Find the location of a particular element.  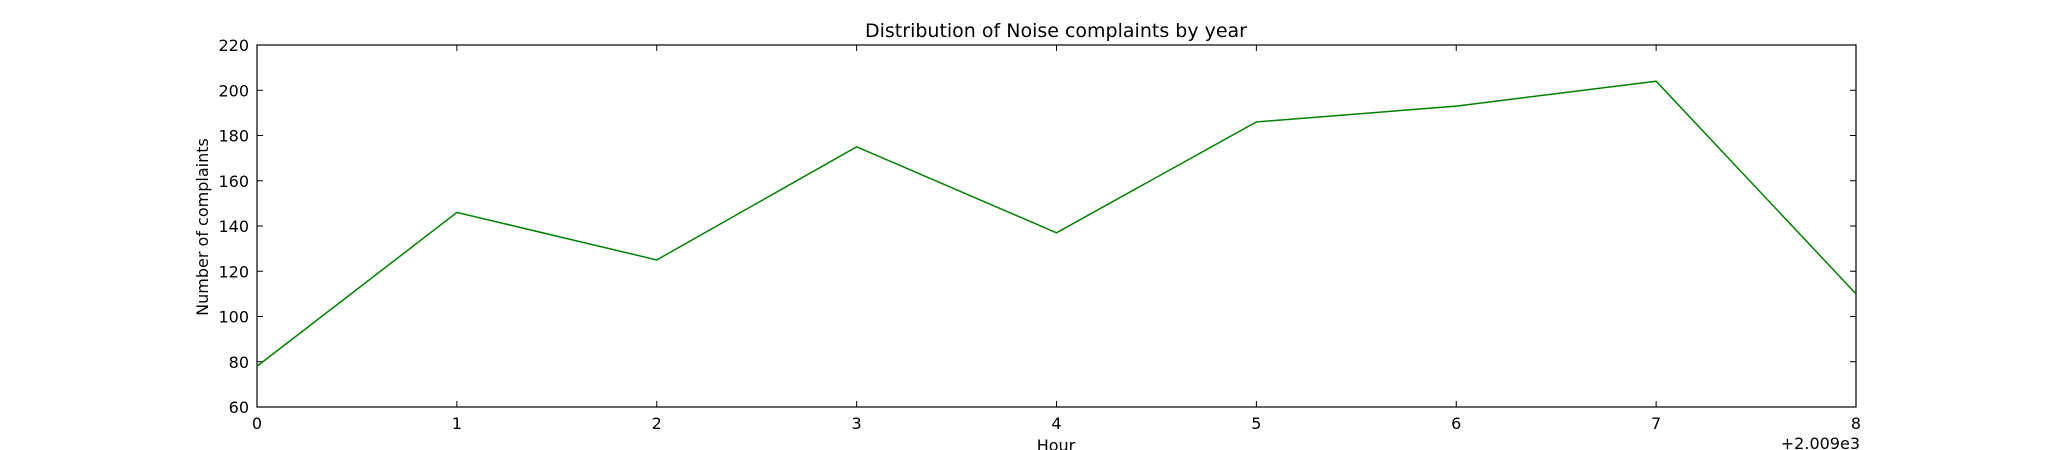

y-tick-label: 120 is located at coordinates (233, 271).